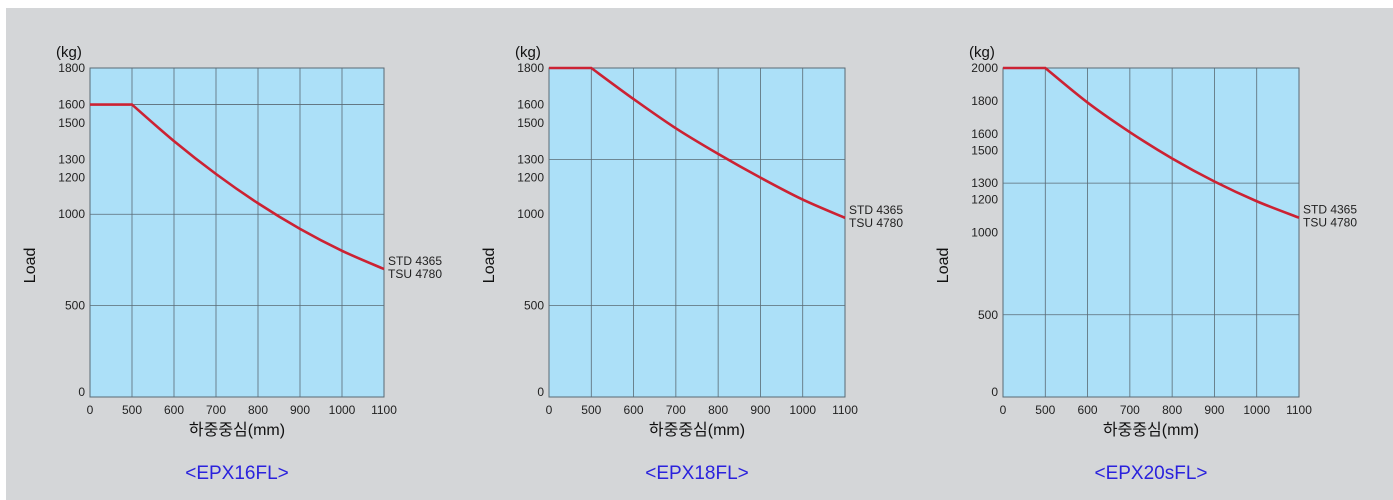  I want to click on chart-caption: <EPX16FL>, so click(237, 473).